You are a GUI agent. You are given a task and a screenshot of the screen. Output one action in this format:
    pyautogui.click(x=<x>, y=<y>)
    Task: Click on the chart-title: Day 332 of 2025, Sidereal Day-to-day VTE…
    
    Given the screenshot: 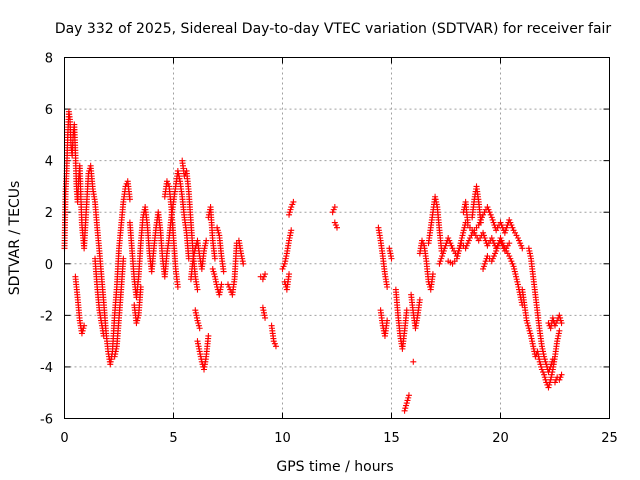 What is the action you would take?
    pyautogui.click(x=333, y=29)
    